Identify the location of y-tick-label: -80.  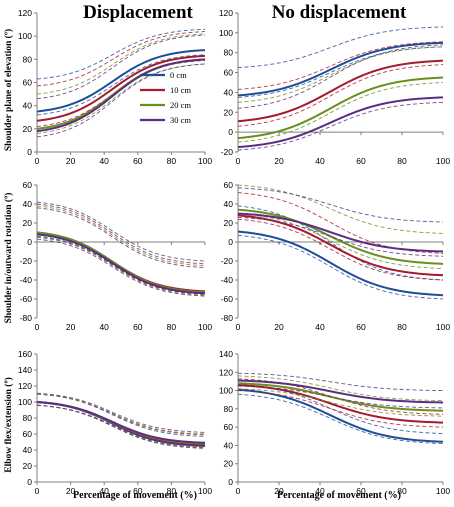
(26, 318).